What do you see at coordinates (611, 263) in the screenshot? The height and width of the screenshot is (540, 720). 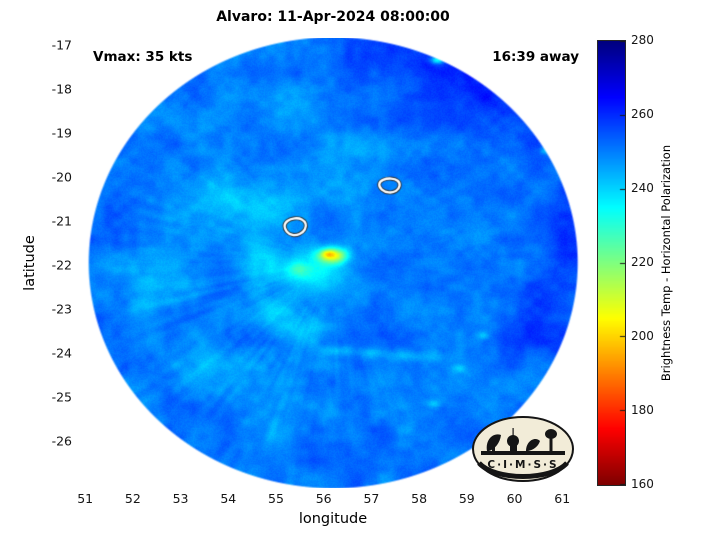 I see `colorbar` at bounding box center [611, 263].